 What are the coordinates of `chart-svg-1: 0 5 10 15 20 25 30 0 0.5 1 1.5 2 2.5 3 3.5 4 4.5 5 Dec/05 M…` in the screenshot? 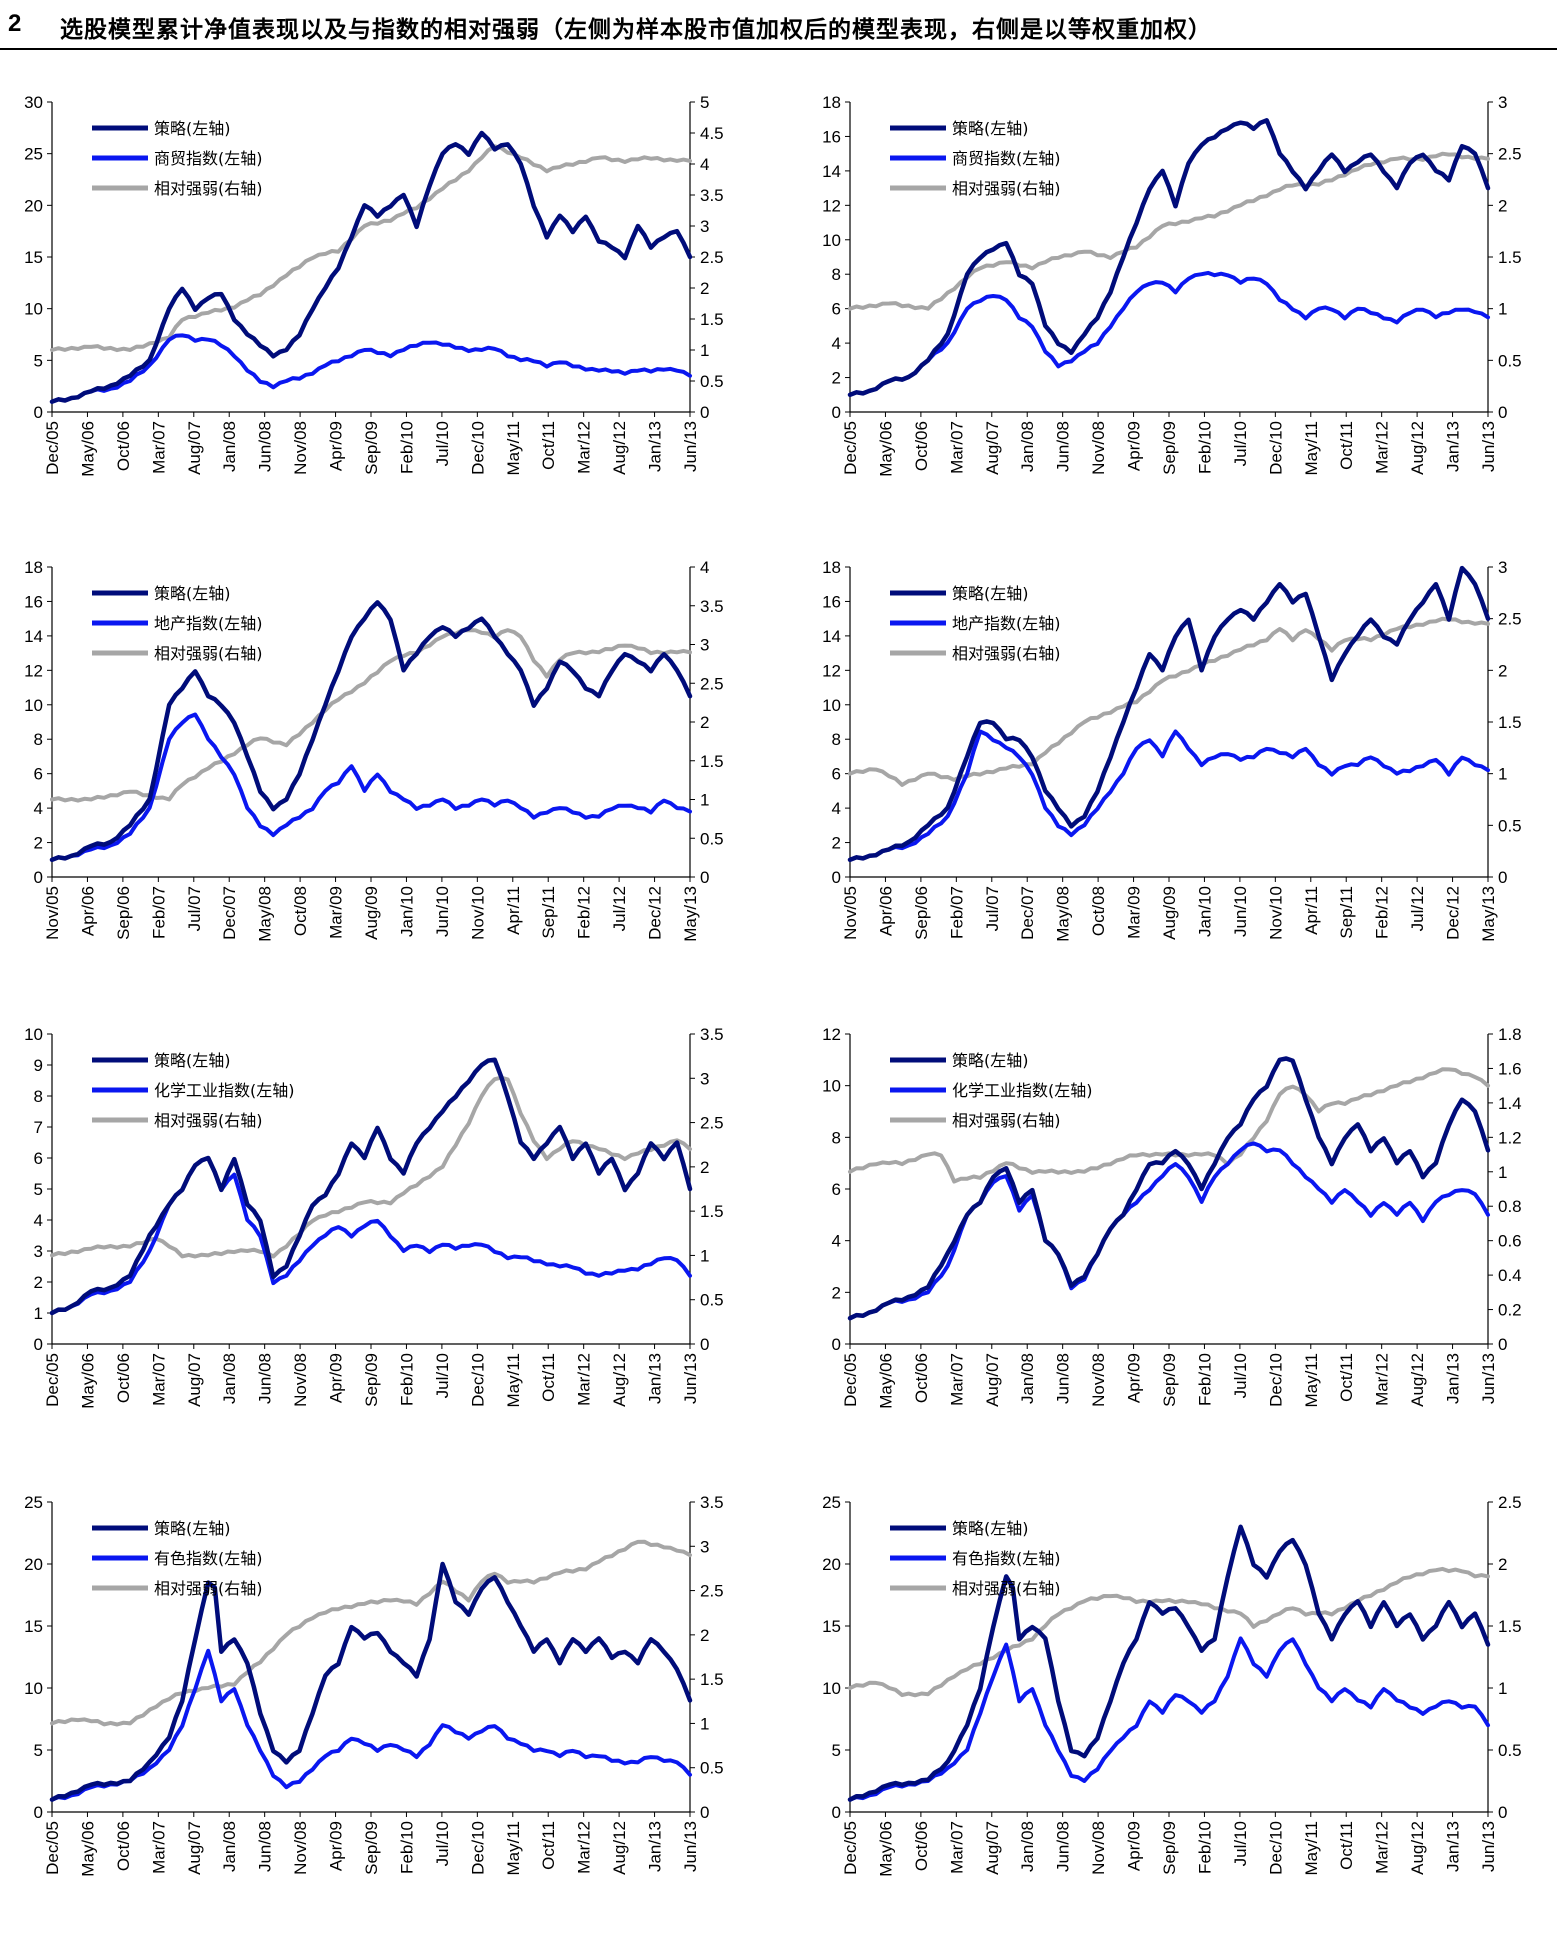 It's located at (374, 285).